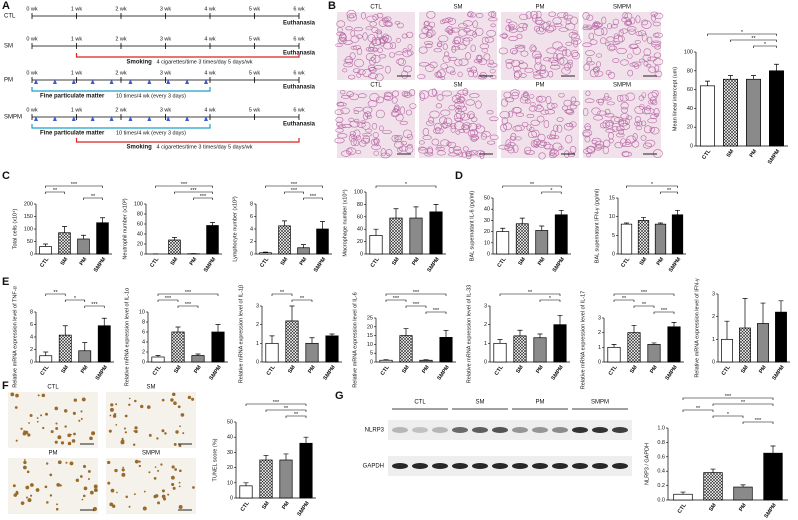 Image resolution: width=798 pixels, height=520 pixels. What do you see at coordinates (151, 420) in the screenshot?
I see `micrograph` at bounding box center [151, 420].